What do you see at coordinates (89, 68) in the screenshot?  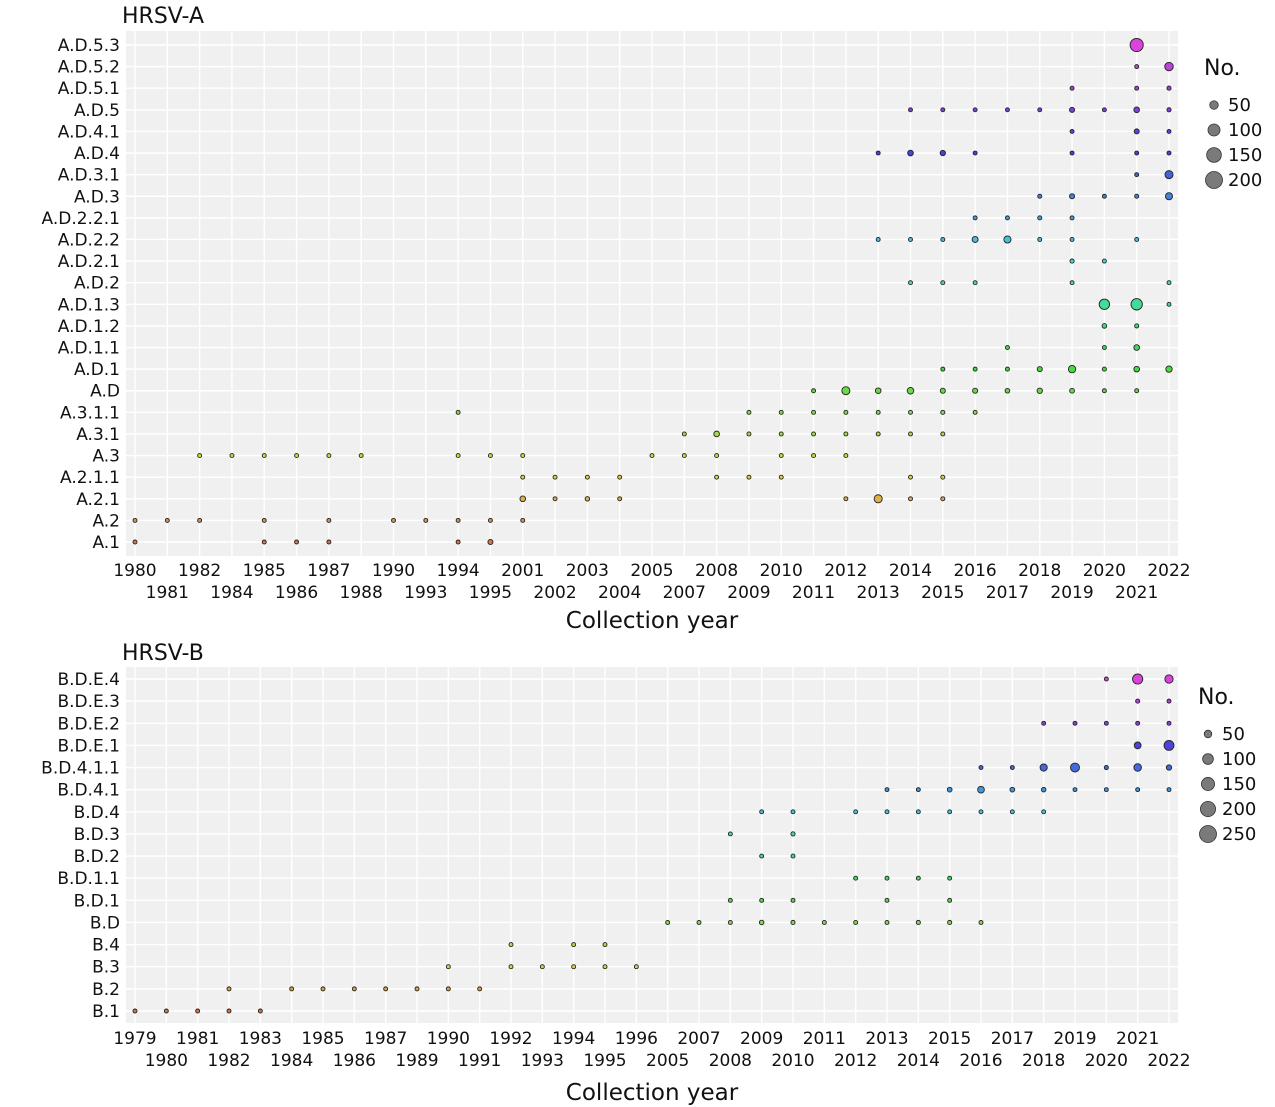 I see `y-tick-label: A.D.5.2` at bounding box center [89, 68].